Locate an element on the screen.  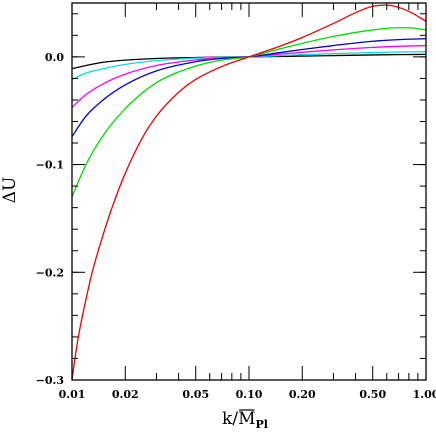
x-tick-label: 0.10 is located at coordinates (249, 394).